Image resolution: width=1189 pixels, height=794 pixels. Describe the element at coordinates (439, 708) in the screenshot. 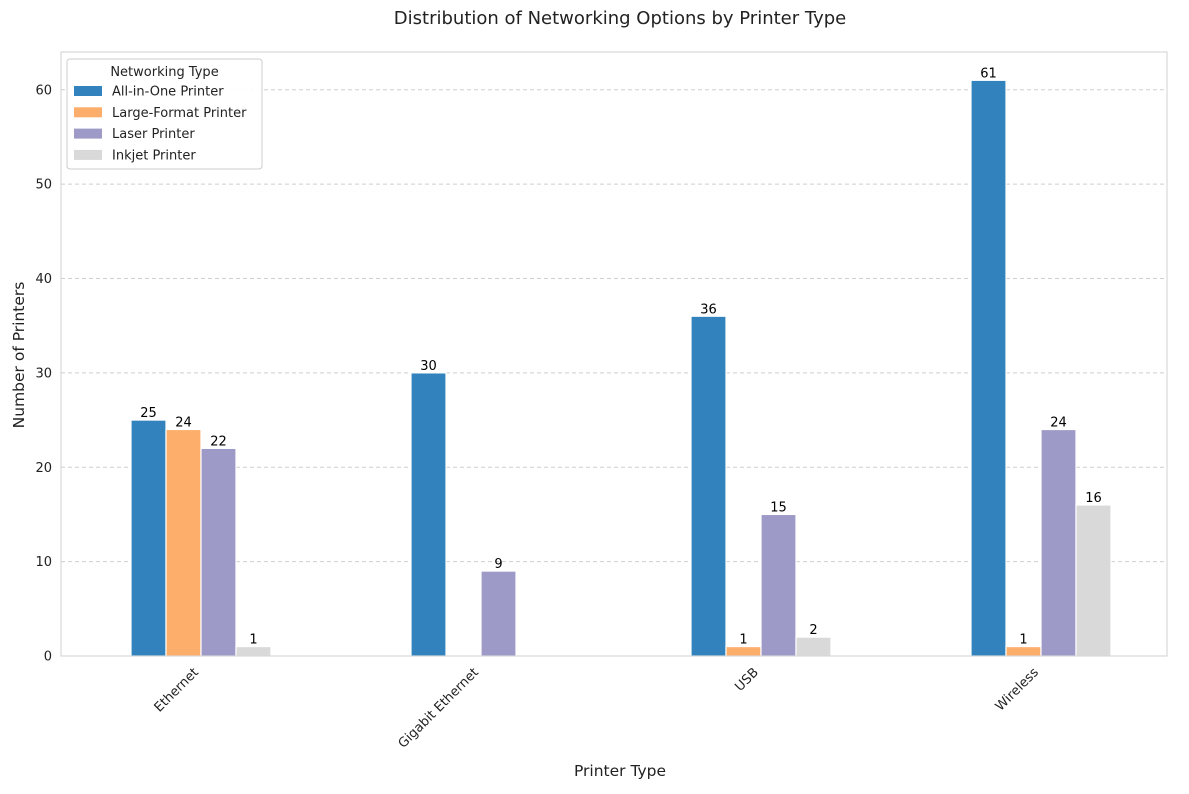

I see `x-tick-label: Gigabit Ethernet` at that location.